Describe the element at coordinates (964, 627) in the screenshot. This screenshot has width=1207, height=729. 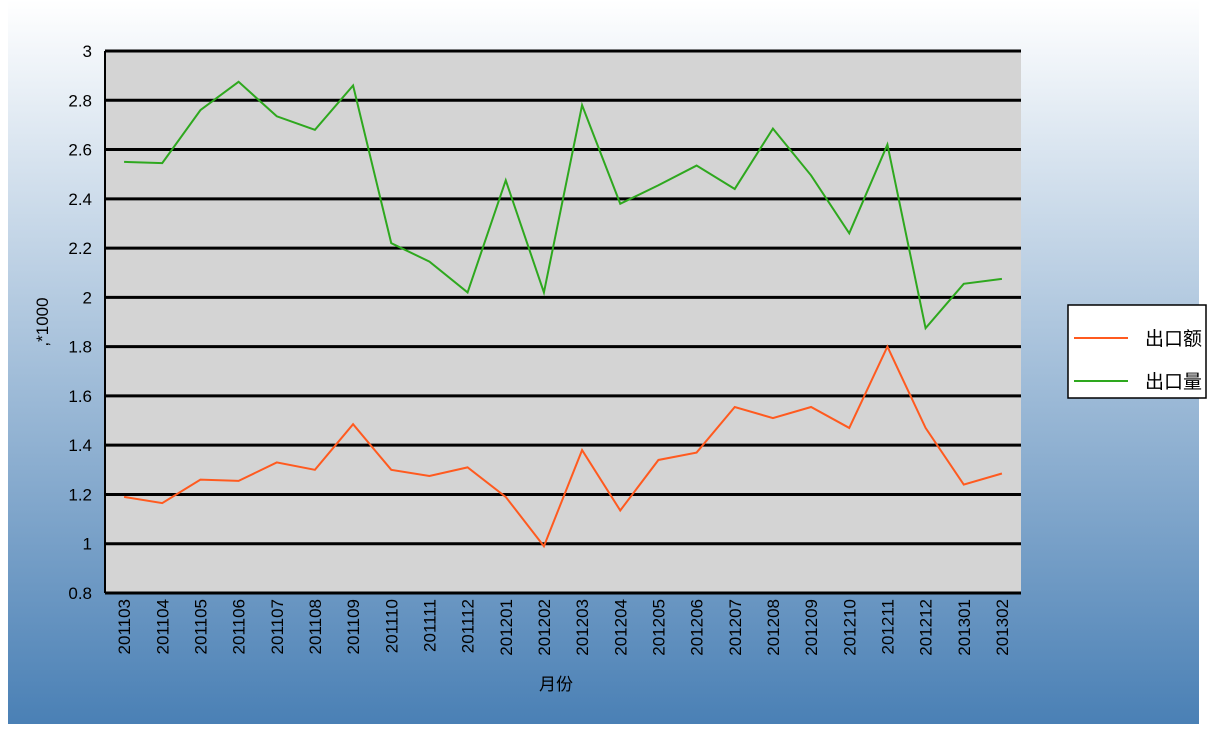
I see `x-tick-label: 201301` at that location.